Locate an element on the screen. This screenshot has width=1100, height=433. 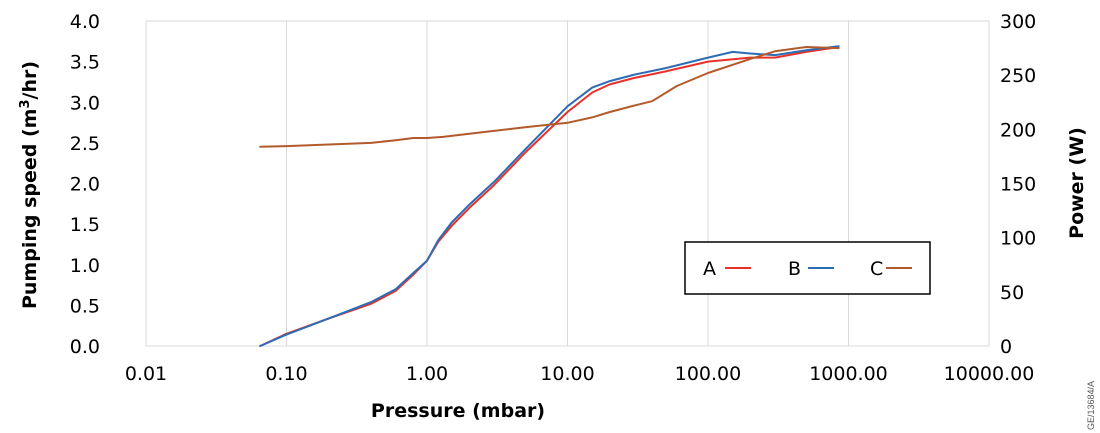
side-reference-code: GE/13684/A is located at coordinates (1091, 405).